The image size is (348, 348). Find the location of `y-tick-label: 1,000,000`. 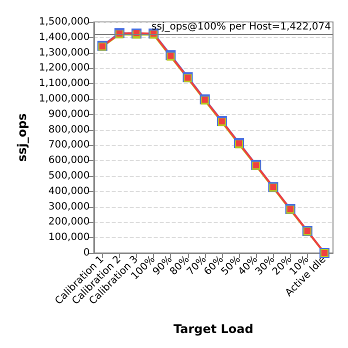

y-tick-label: 1,000,000 is located at coordinates (64, 99).